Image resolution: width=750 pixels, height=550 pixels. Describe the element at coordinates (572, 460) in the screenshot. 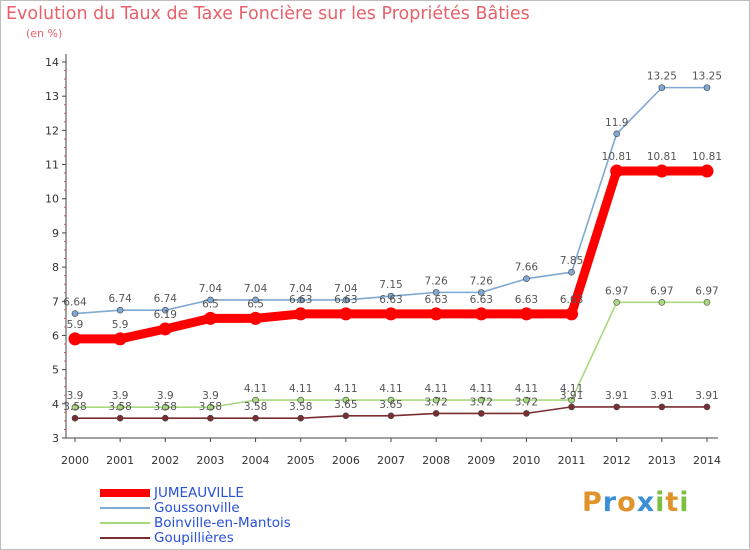

I see `x-tick-label: 2011` at that location.